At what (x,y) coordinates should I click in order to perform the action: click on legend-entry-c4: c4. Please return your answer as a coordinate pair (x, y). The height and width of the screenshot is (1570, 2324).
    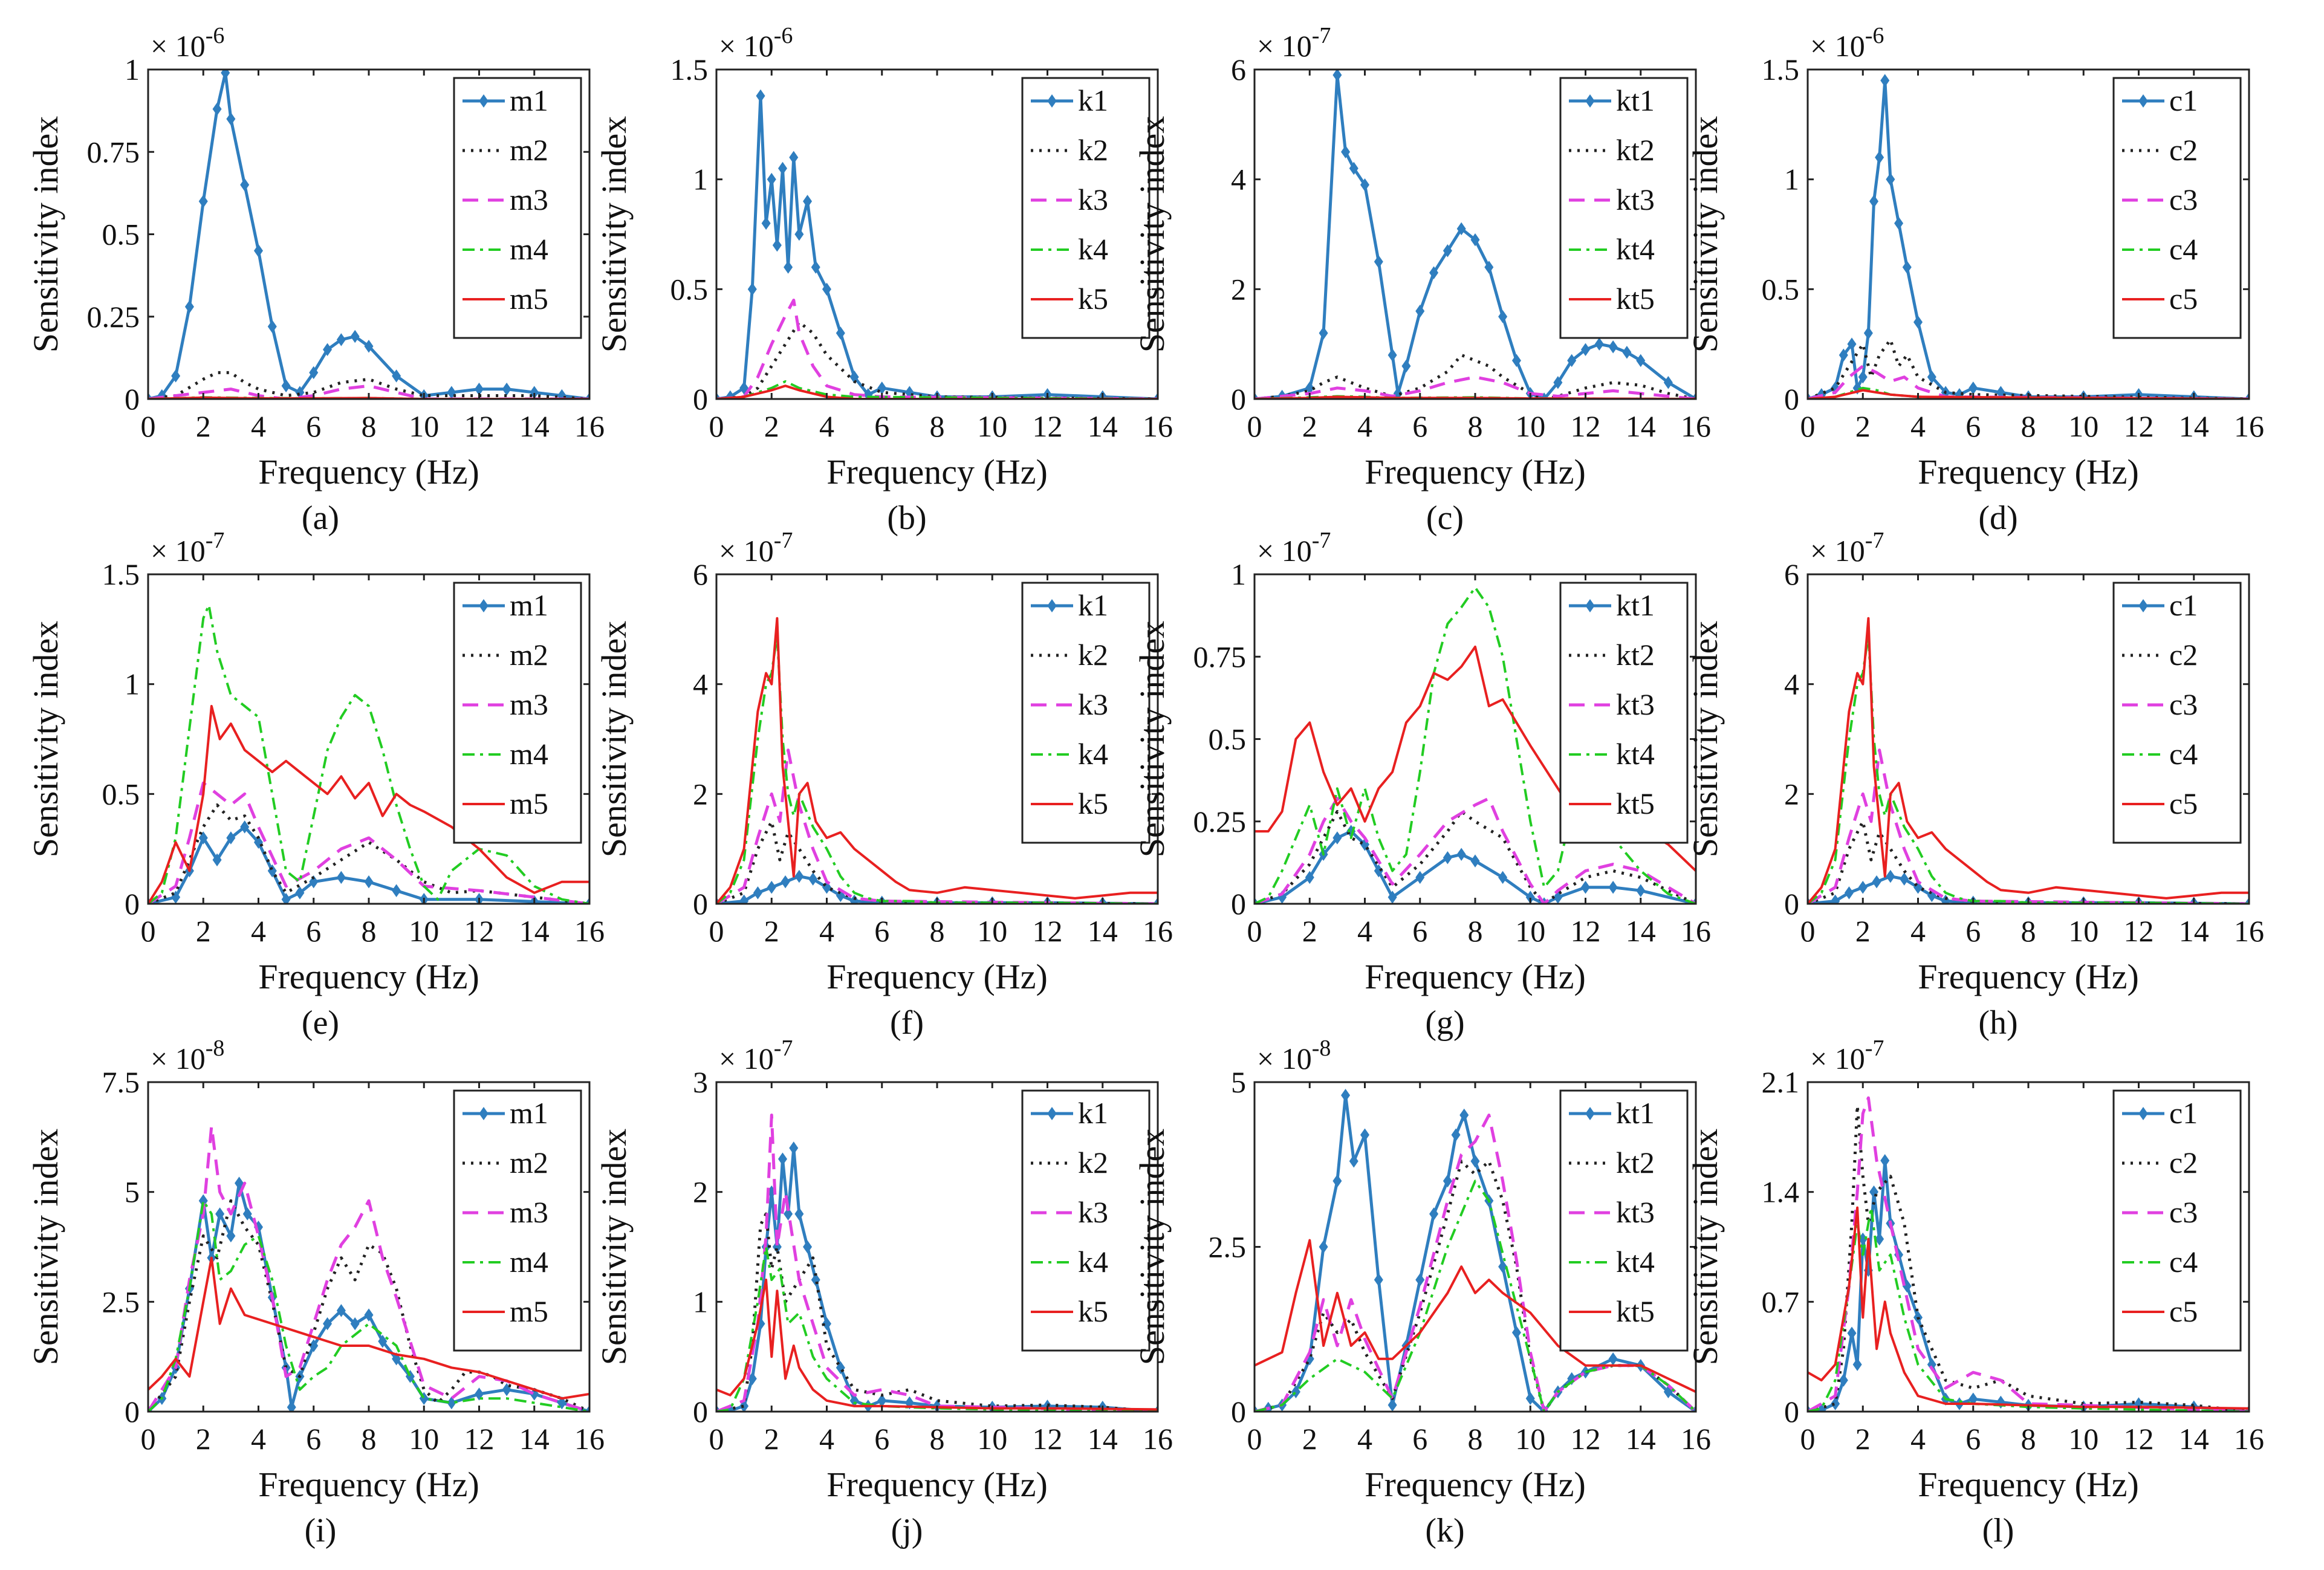
    Looking at the image, I should click on (2183, 1262).